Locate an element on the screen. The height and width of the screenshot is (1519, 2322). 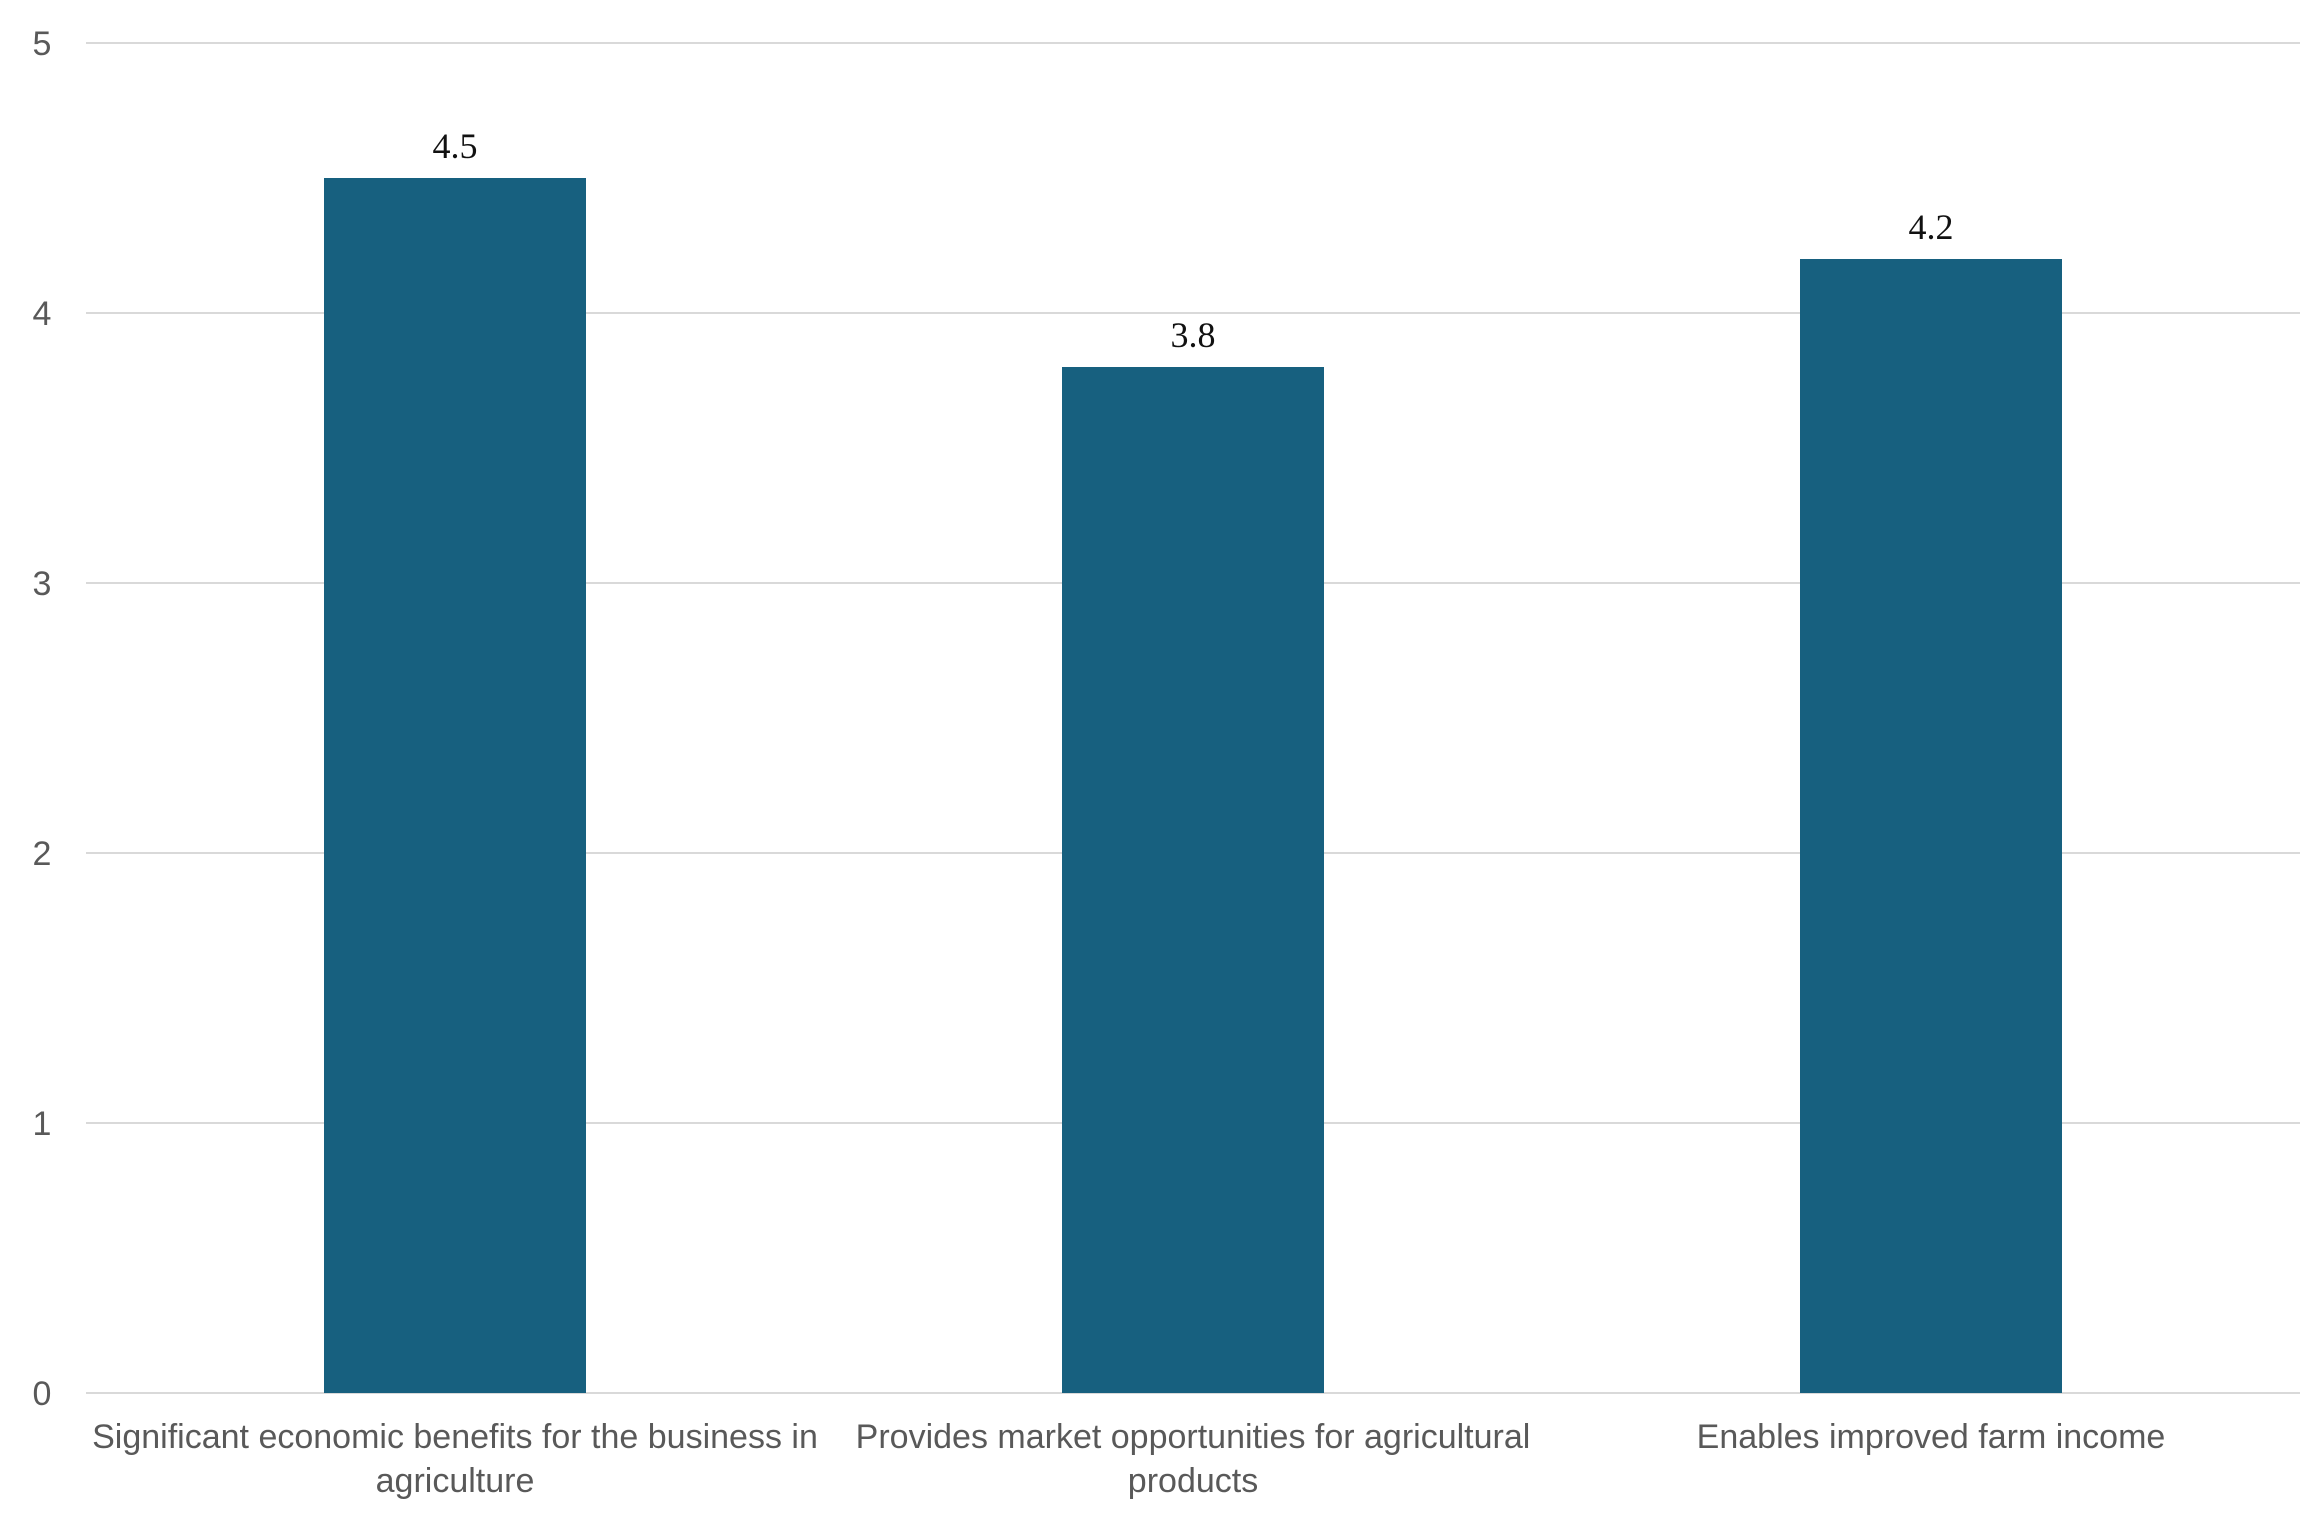
y-tick-label: 0 is located at coordinates (42, 1394).